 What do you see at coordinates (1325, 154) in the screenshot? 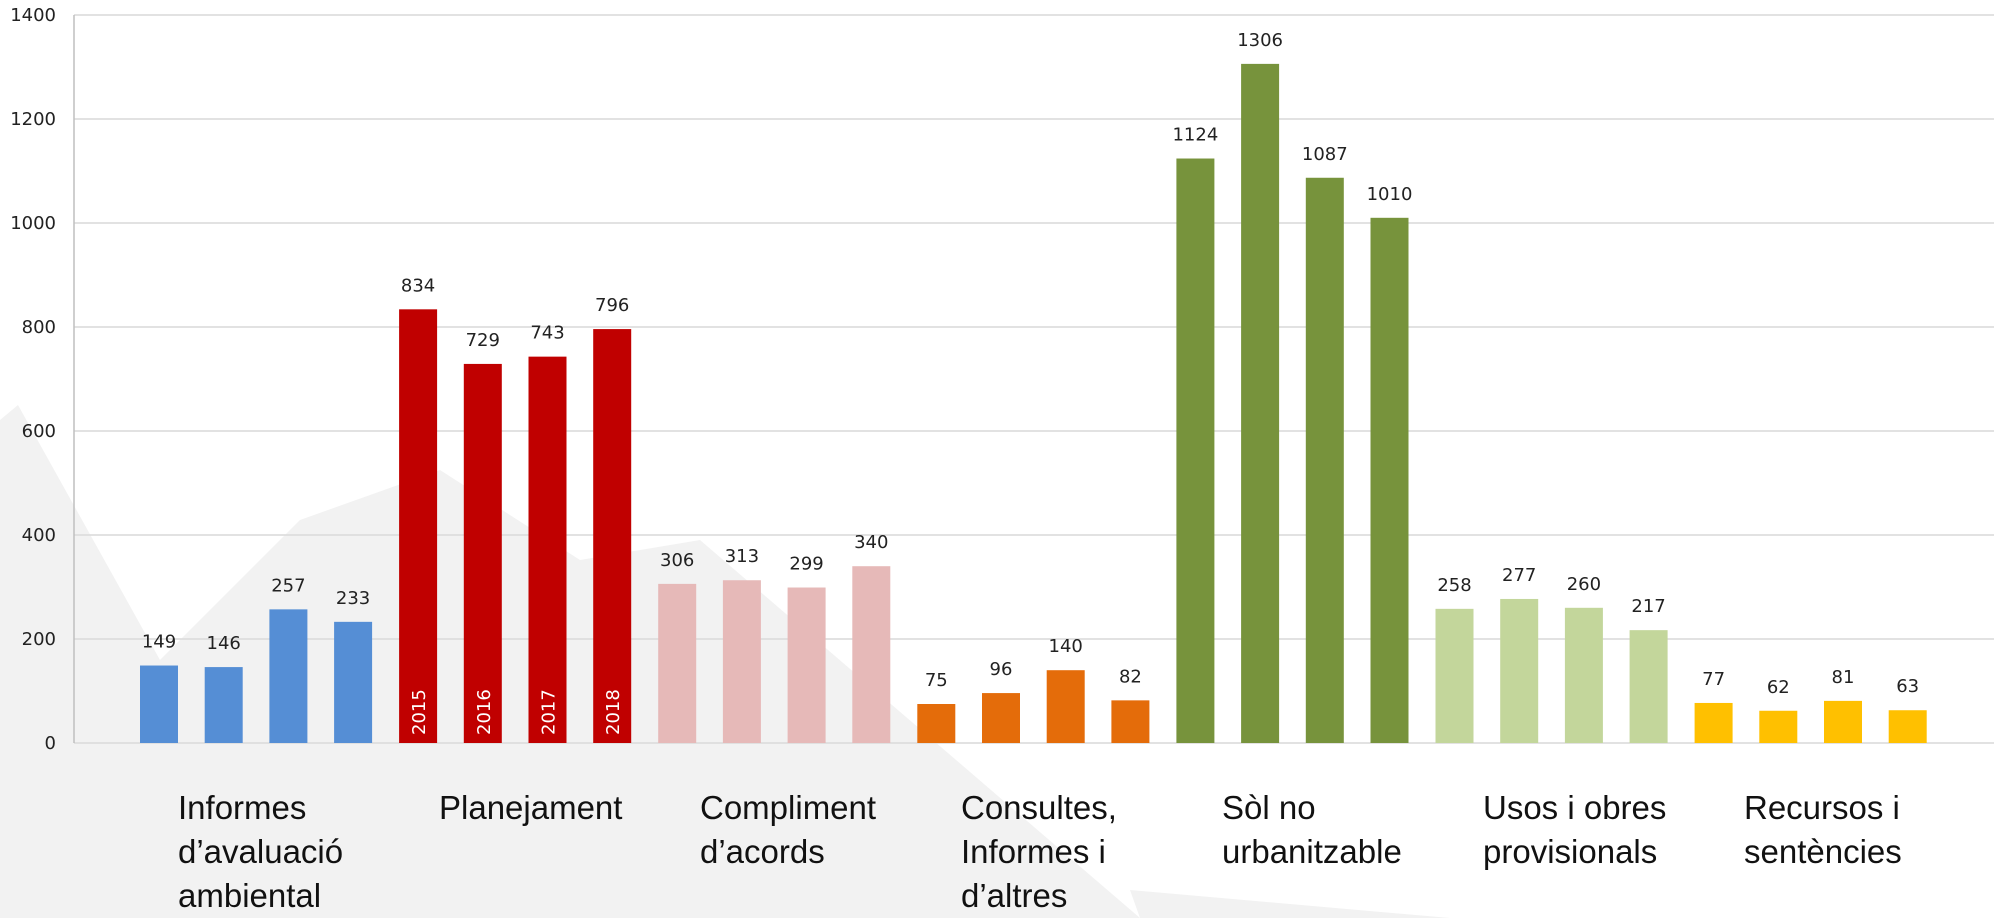
I see `value-label: 1087` at bounding box center [1325, 154].